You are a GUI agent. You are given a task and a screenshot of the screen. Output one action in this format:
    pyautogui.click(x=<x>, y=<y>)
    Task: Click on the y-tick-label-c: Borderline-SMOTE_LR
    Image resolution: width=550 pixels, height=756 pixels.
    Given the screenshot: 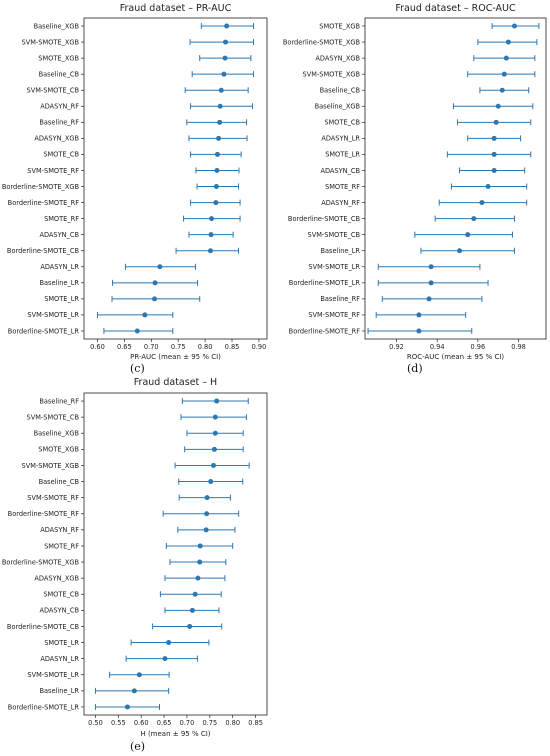 What is the action you would take?
    pyautogui.click(x=44, y=331)
    